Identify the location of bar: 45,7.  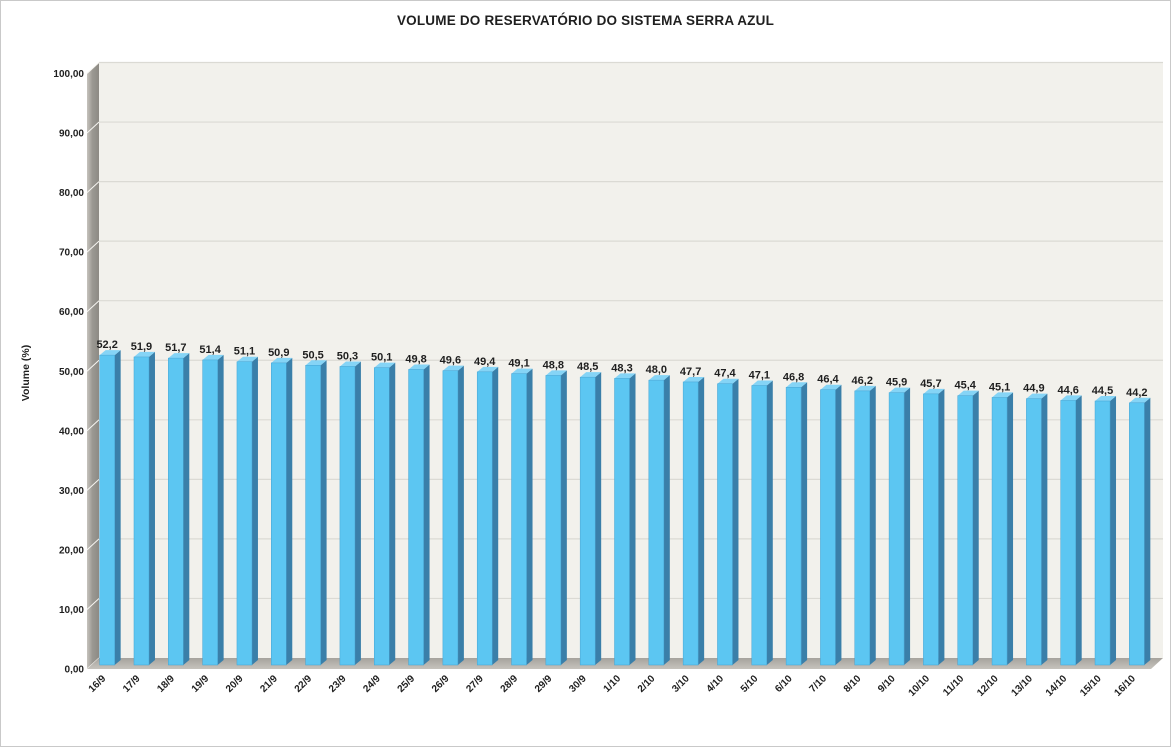
(932, 522).